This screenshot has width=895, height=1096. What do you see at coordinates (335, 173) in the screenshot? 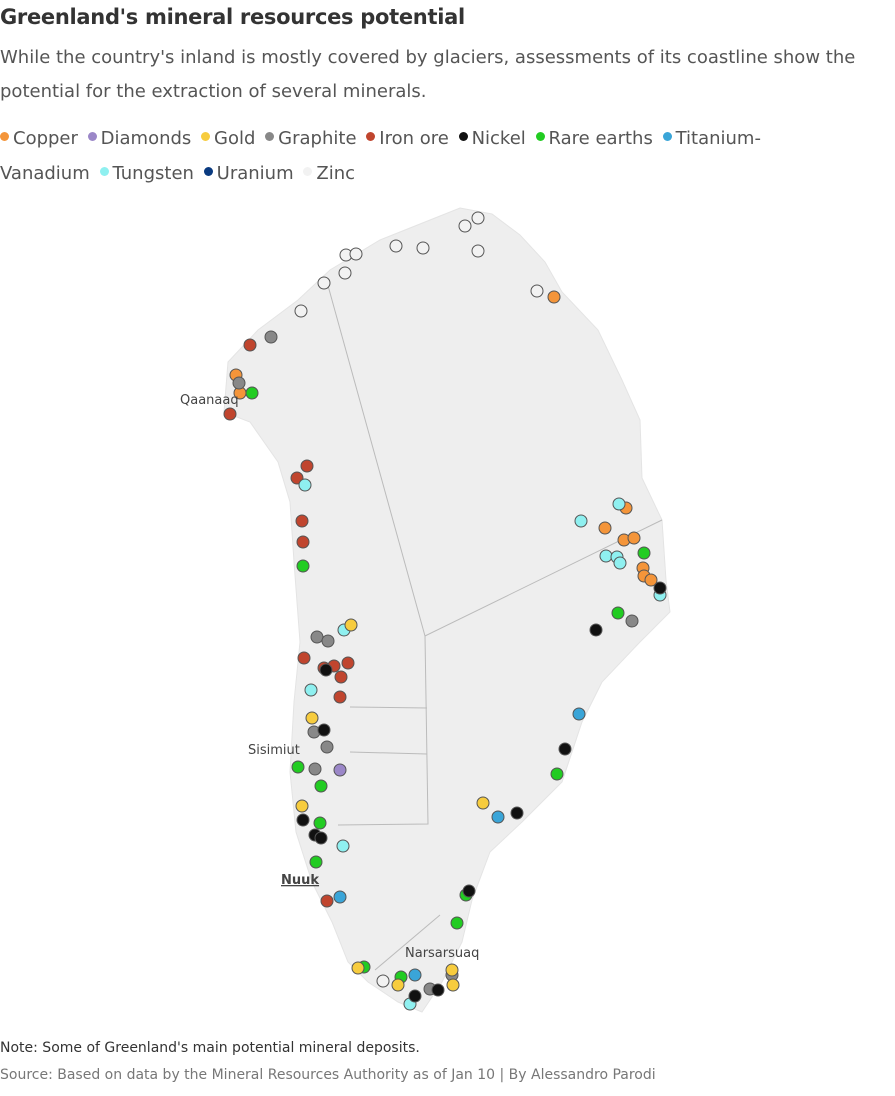
I see `legend-label: Zinc` at bounding box center [335, 173].